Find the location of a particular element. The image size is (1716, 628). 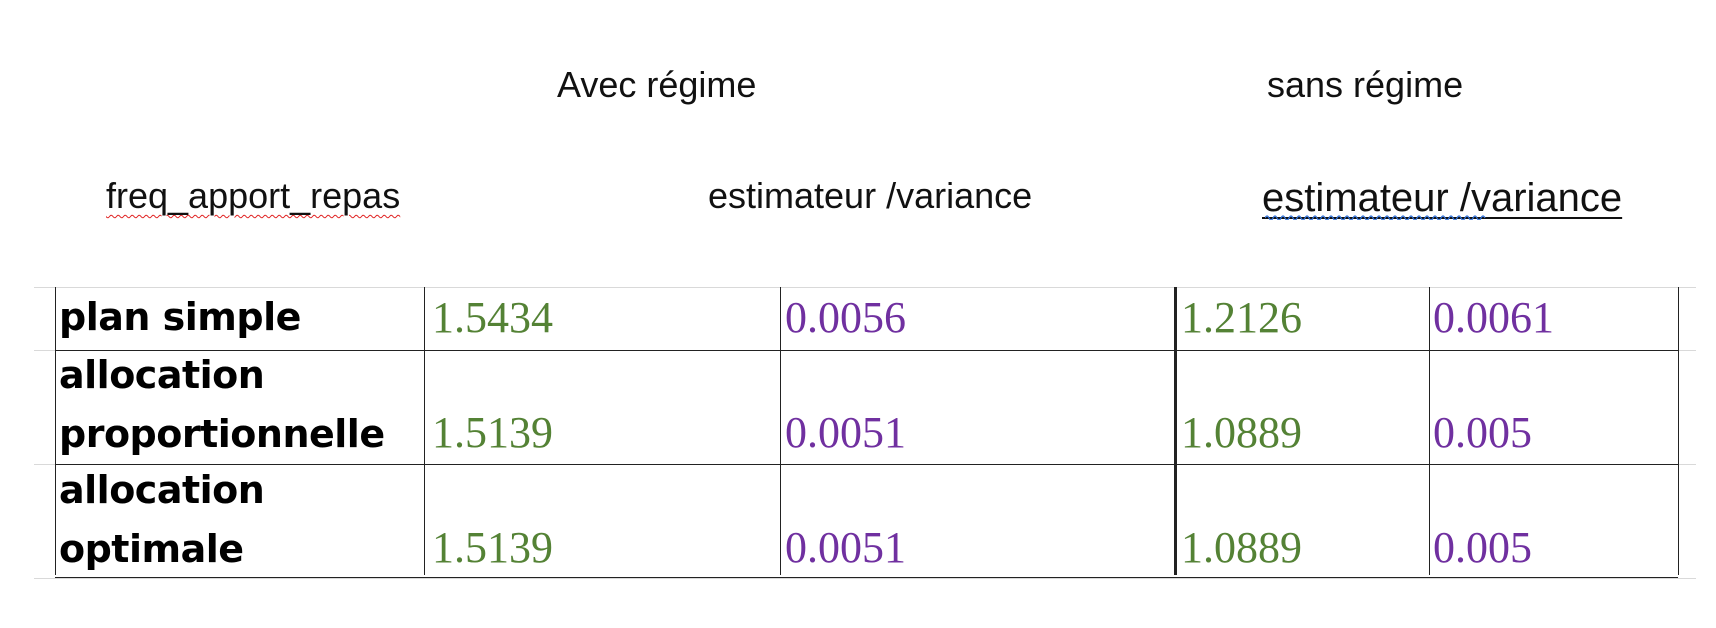

row-label-line2: proportionnelle is located at coordinates (222, 434).